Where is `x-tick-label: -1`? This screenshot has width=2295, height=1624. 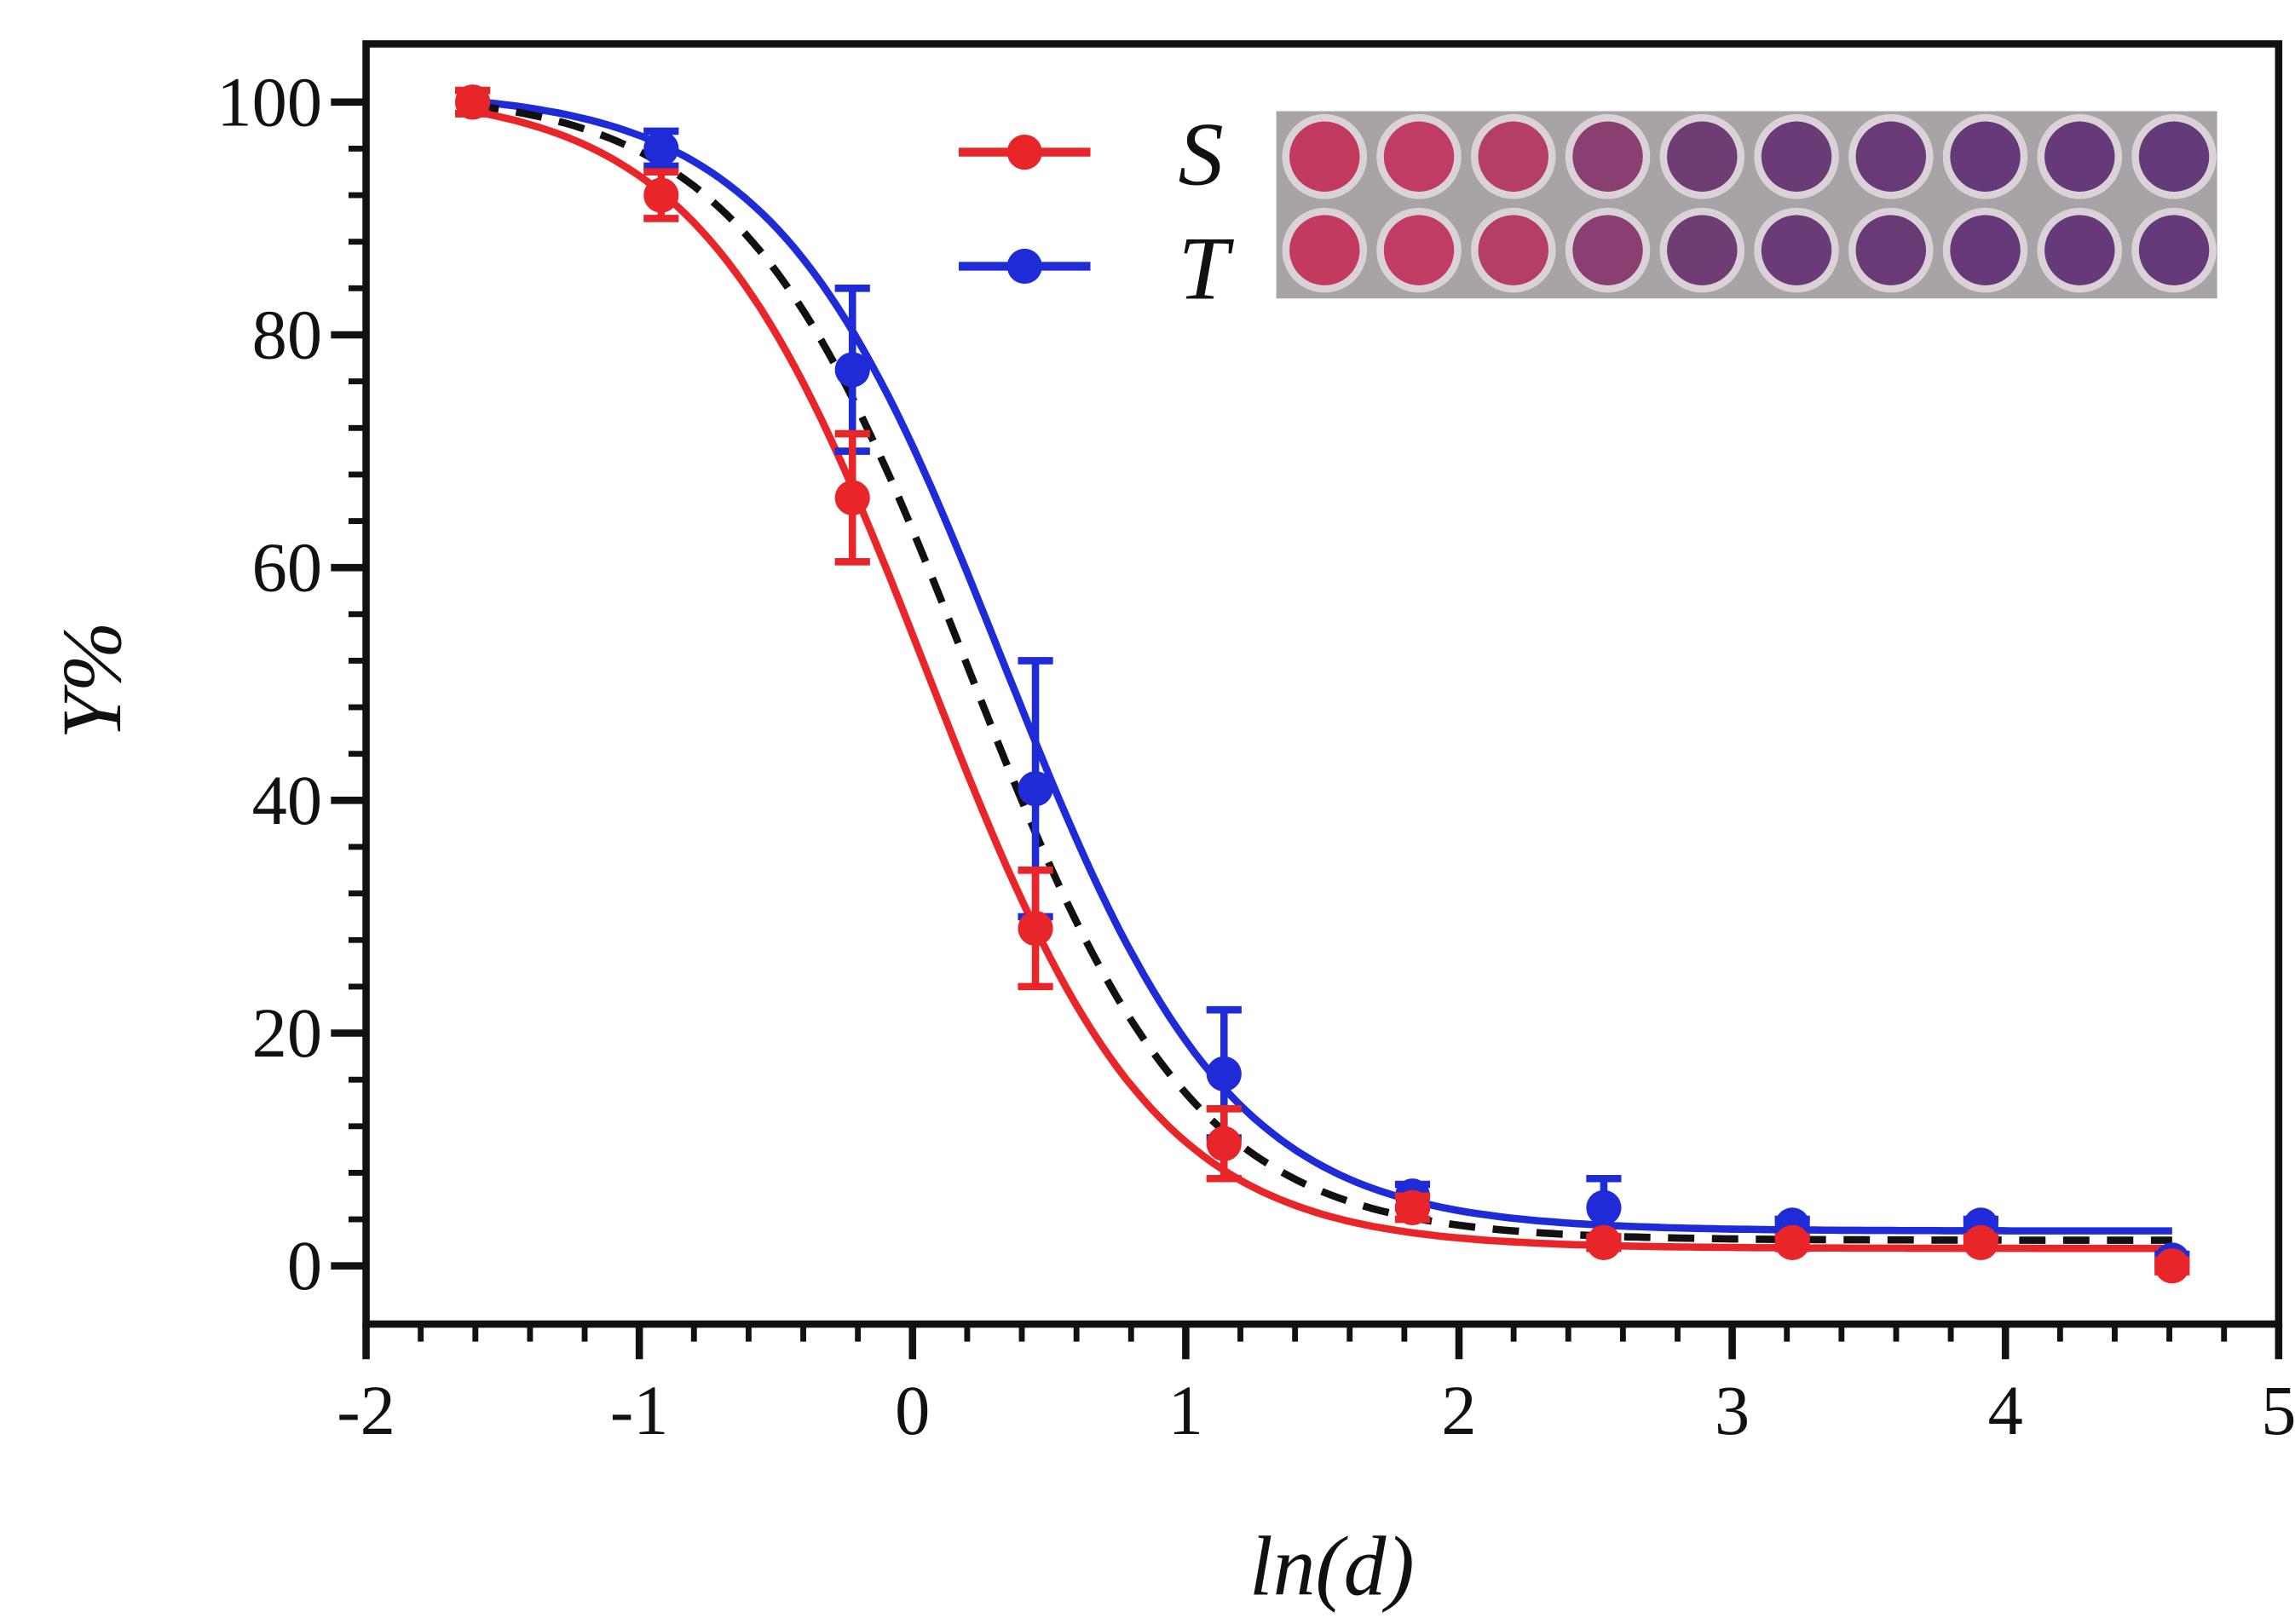 x-tick-label: -1 is located at coordinates (639, 1410).